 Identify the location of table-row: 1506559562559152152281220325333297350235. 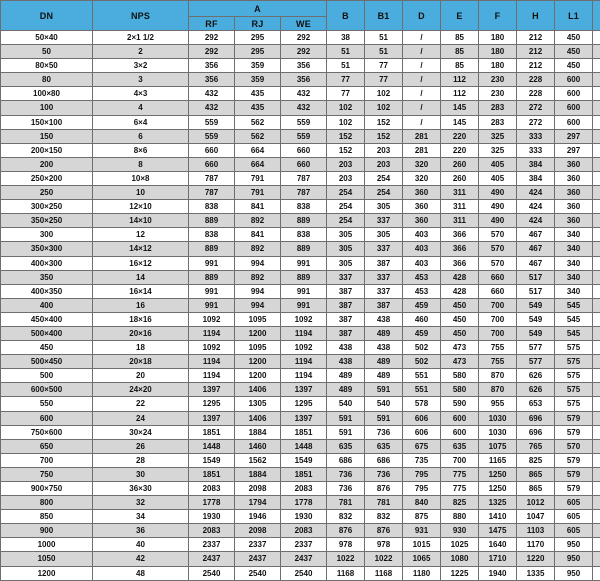
(300, 136).